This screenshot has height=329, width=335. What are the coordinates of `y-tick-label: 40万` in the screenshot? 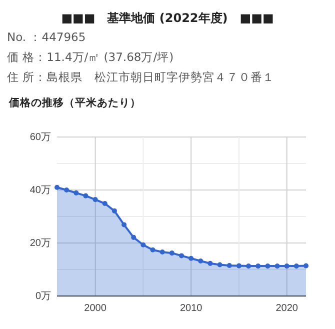 It's located at (40, 190).